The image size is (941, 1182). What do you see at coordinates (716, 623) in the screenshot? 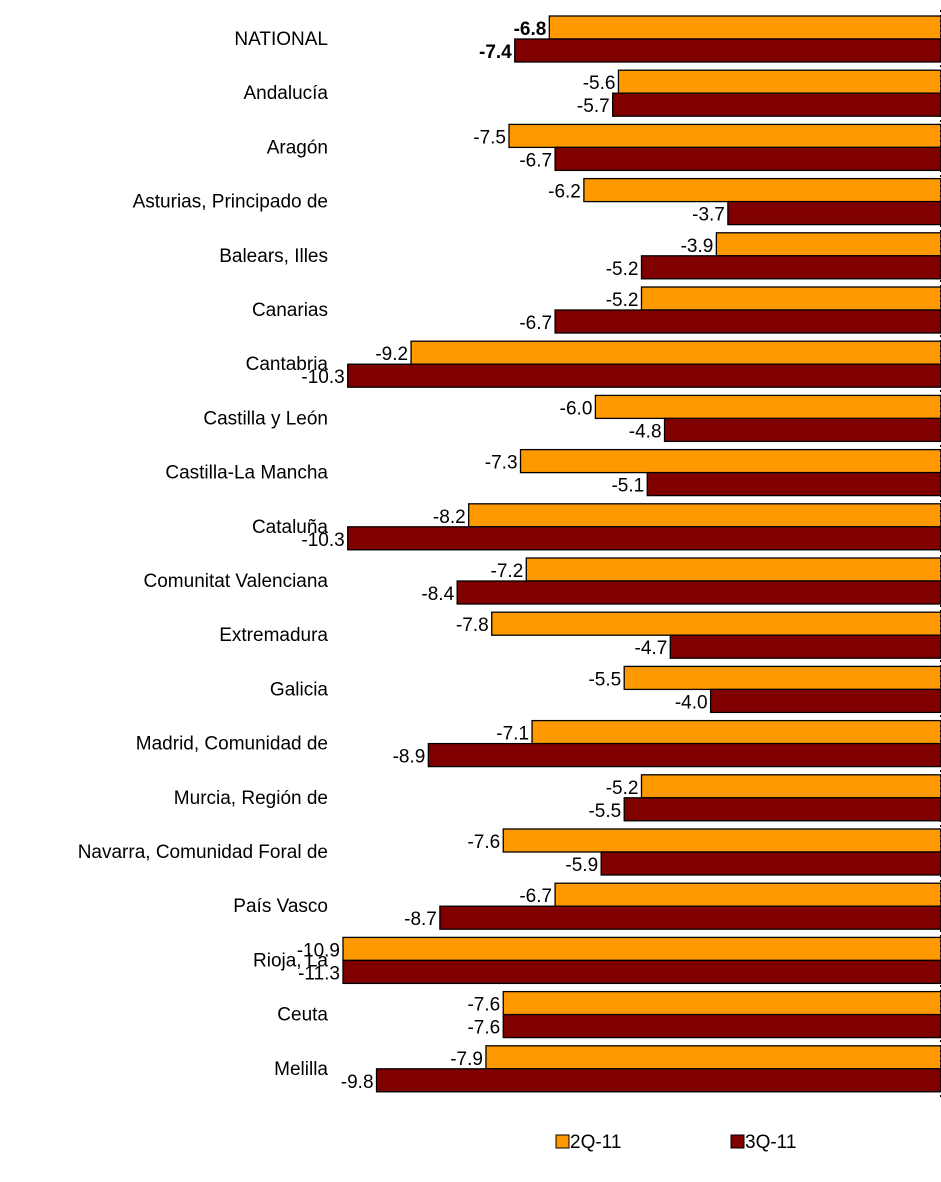
I see `bar-2q-11-extremadura` at bounding box center [716, 623].